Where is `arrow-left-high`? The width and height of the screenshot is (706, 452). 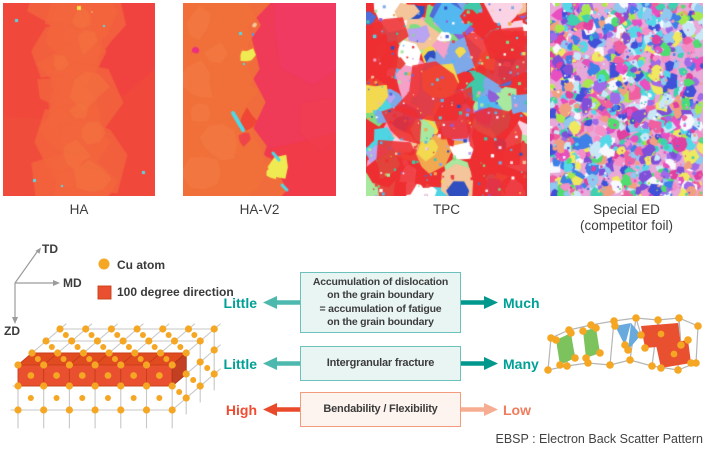
arrow-left-high is located at coordinates (281, 409).